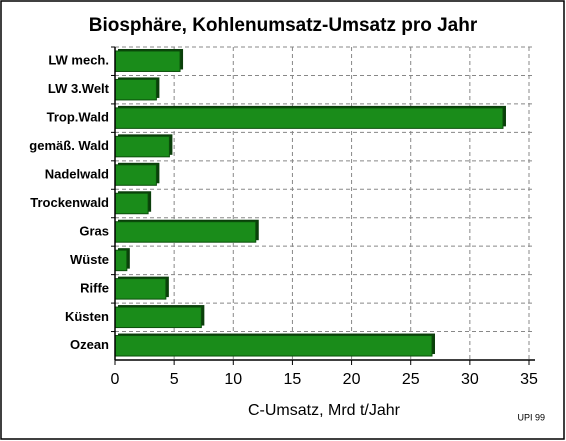 This screenshot has width=566, height=441. What do you see at coordinates (293, 379) in the screenshot?
I see `x-tick-label: 15` at bounding box center [293, 379].